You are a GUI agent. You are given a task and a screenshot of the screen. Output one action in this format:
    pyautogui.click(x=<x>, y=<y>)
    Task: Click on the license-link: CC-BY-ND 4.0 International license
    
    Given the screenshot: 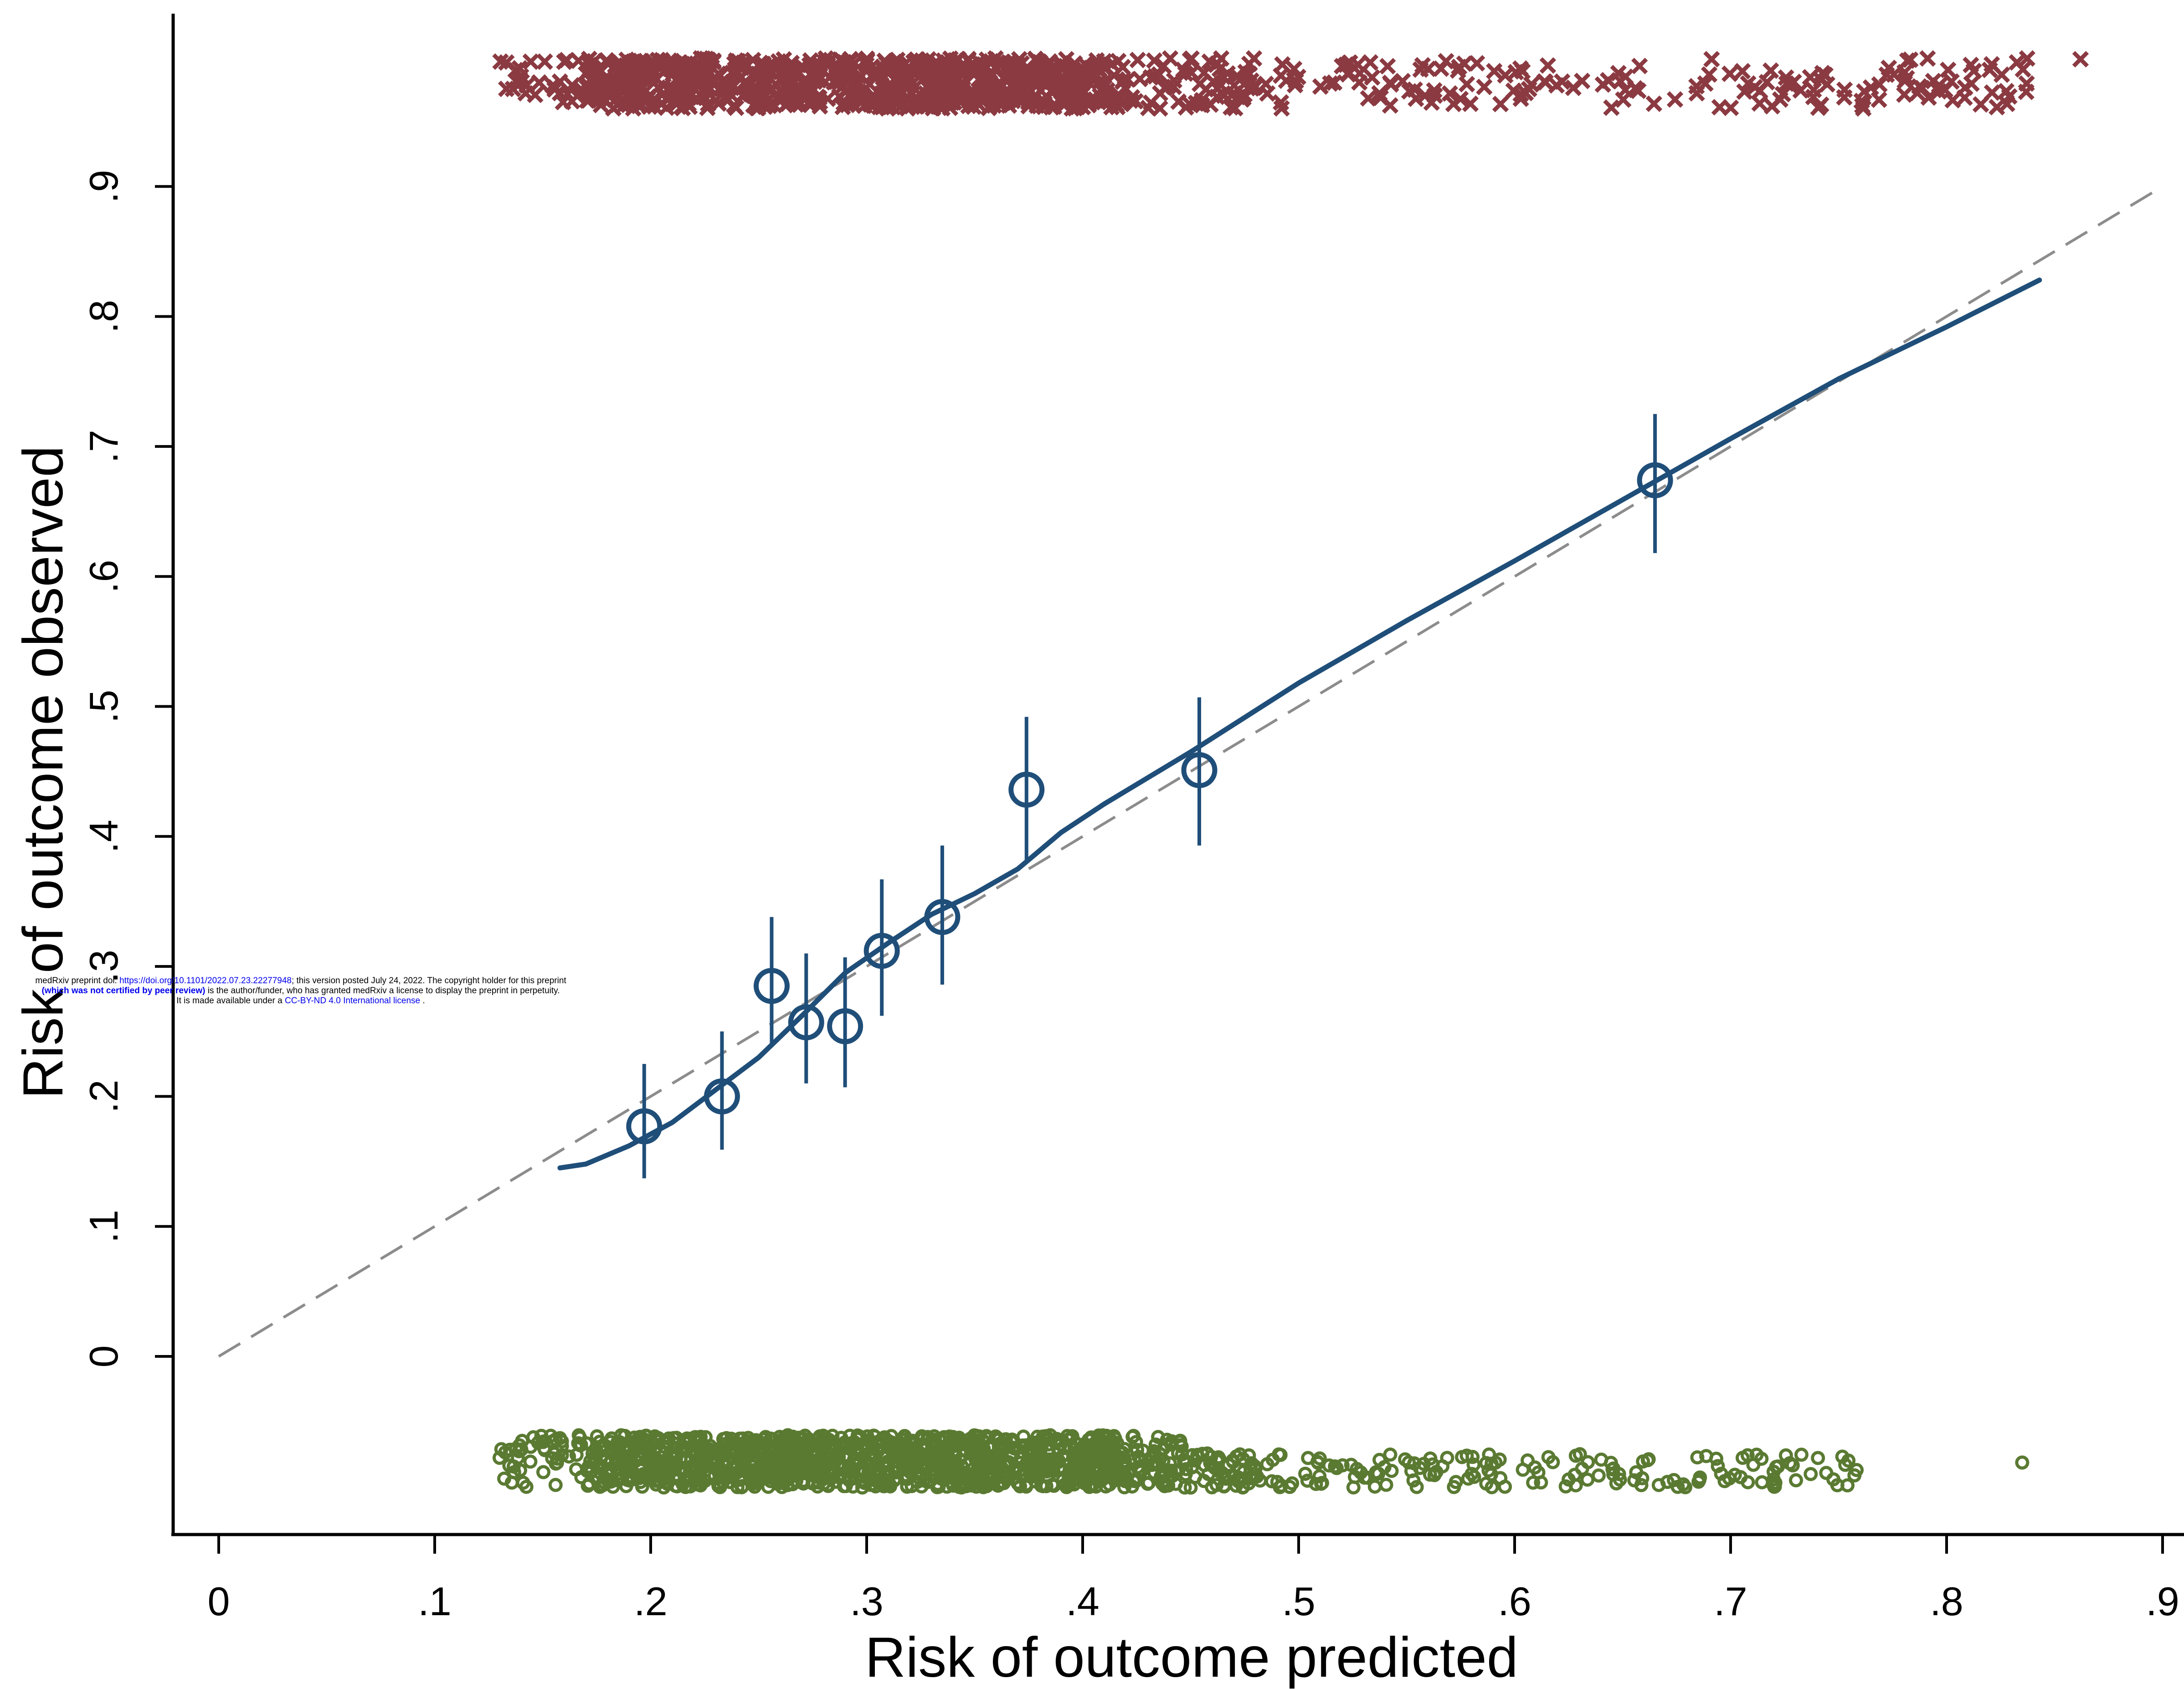 What is the action you would take?
    pyautogui.click(x=353, y=1001)
    